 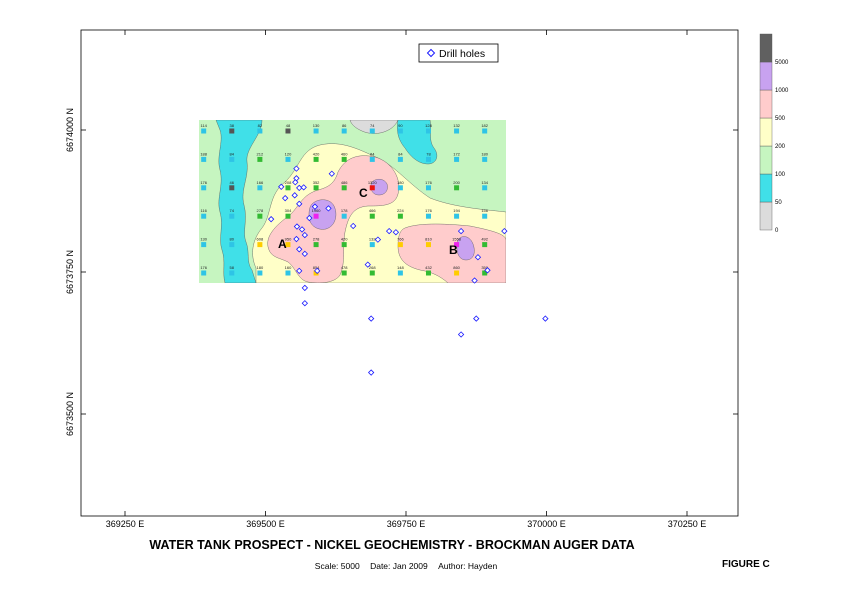 I want to click on auger-sample: 116, so click(x=204, y=213).